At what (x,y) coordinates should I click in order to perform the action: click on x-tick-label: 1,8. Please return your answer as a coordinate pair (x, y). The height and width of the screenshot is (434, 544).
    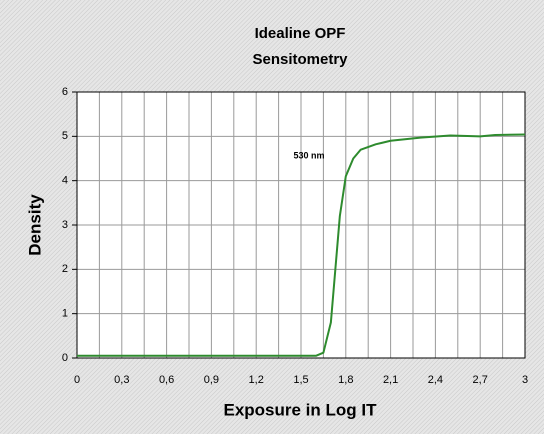
    Looking at the image, I should click on (345, 380).